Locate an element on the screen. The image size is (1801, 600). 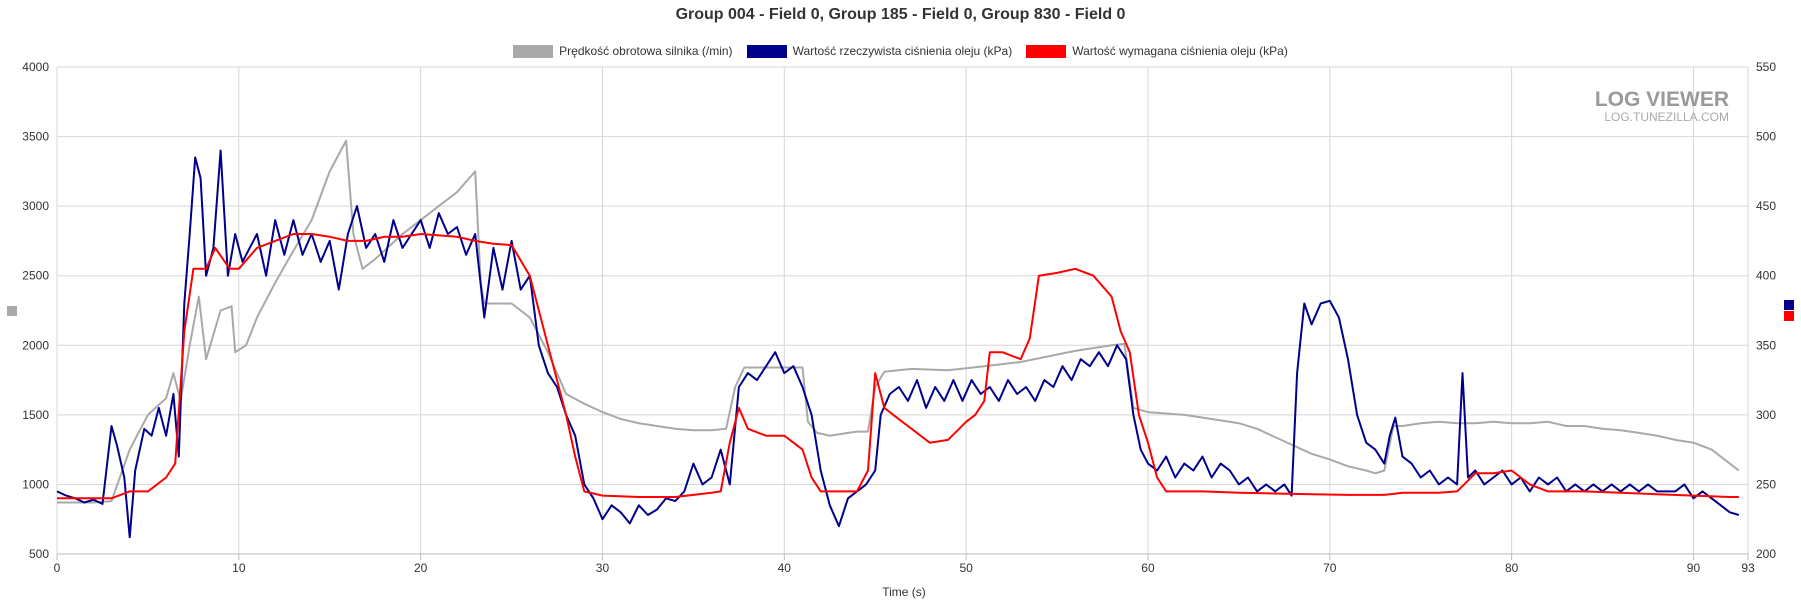
x-tick-label: 10 is located at coordinates (239, 568).